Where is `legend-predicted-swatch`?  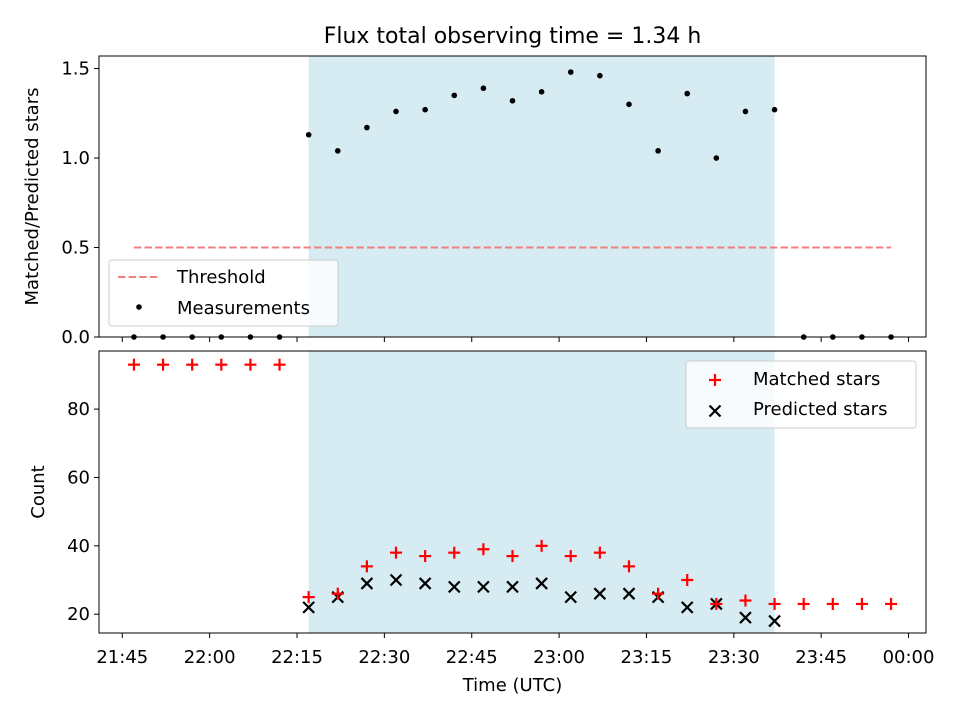
legend-predicted-swatch is located at coordinates (715, 411).